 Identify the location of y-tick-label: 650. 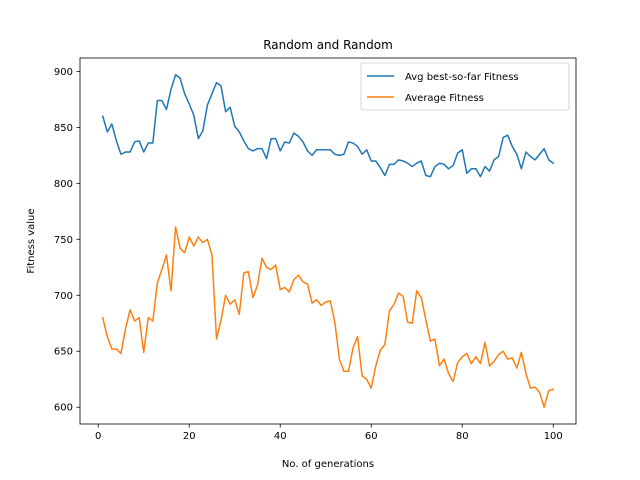
(63, 352).